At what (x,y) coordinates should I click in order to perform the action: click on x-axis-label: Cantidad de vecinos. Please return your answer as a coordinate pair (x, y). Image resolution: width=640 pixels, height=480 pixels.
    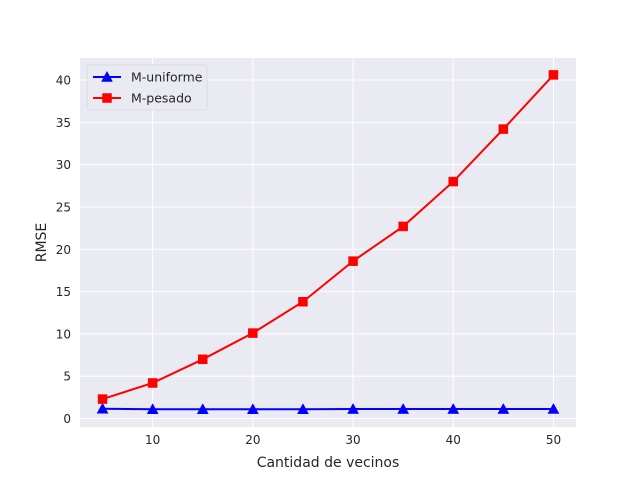
    Looking at the image, I should click on (328, 463).